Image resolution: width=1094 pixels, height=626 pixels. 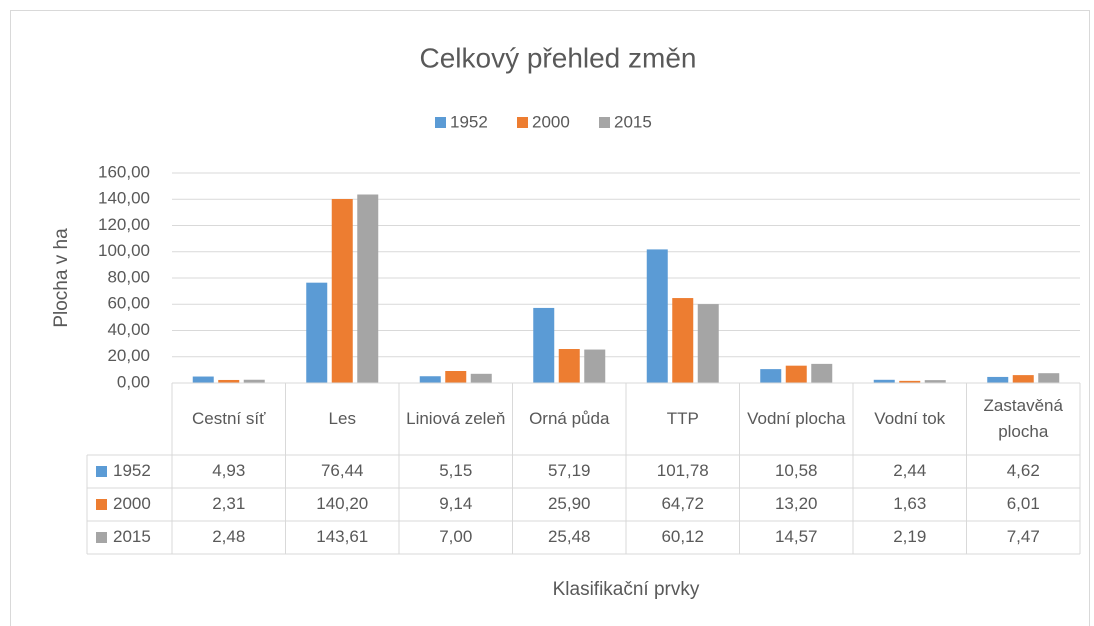 I want to click on x-axis-title: Klasifikační prvky, so click(x=626, y=589).